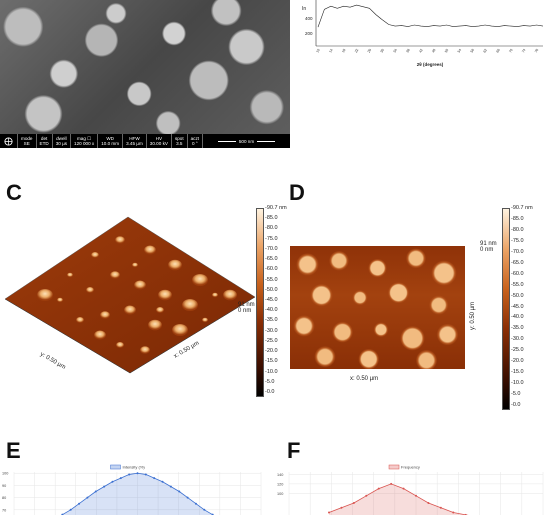 This screenshot has width=547, height=520. Describe the element at coordinates (488, 247) in the screenshot. I see `afm-d-z-label: 91 nm 0 nm` at that location.